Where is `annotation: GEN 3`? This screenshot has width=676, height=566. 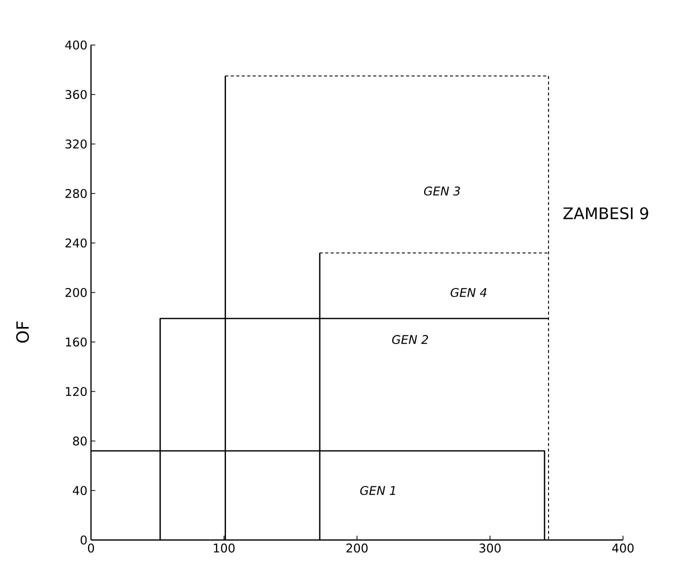 annotation: GEN 3 is located at coordinates (442, 191).